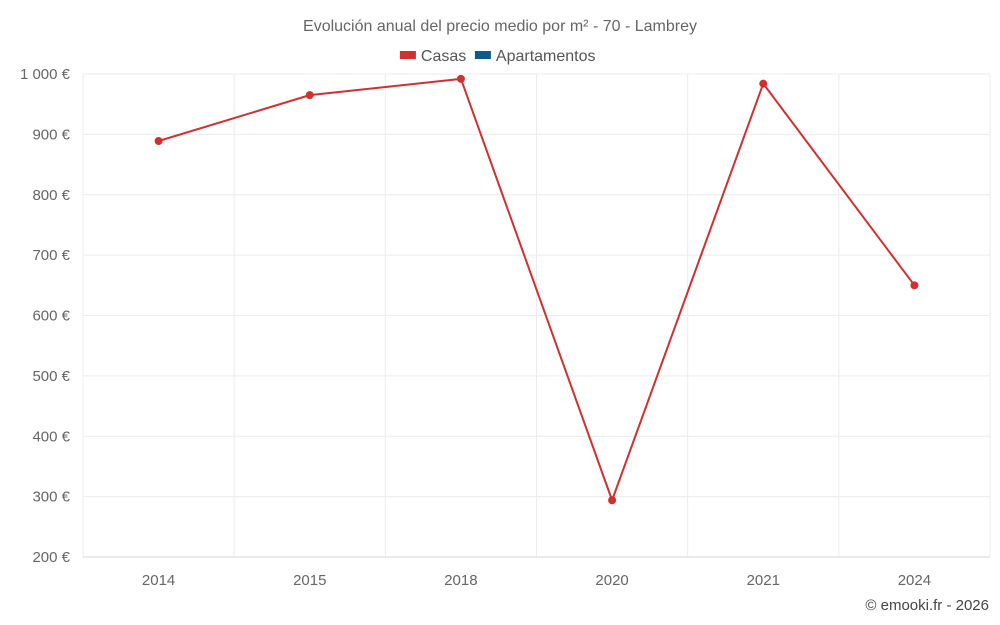  I want to click on x-tick-label: 2018, so click(460, 580).